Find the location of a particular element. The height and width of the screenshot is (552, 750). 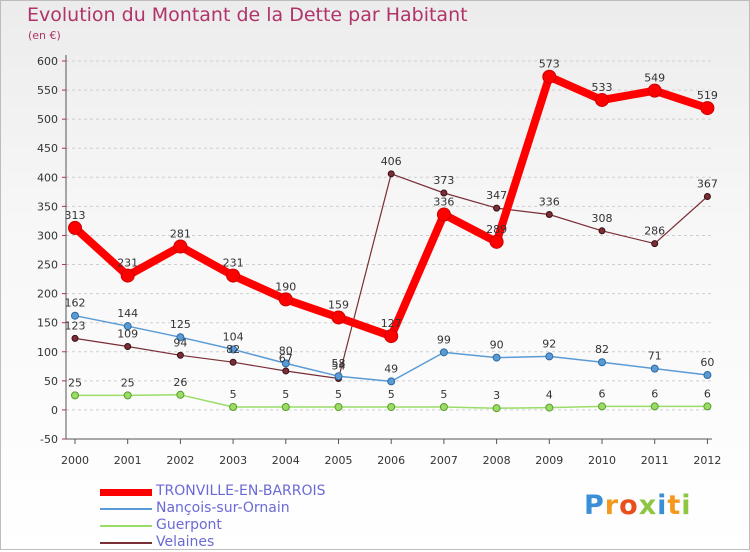

data-label: 109 is located at coordinates (127, 334).